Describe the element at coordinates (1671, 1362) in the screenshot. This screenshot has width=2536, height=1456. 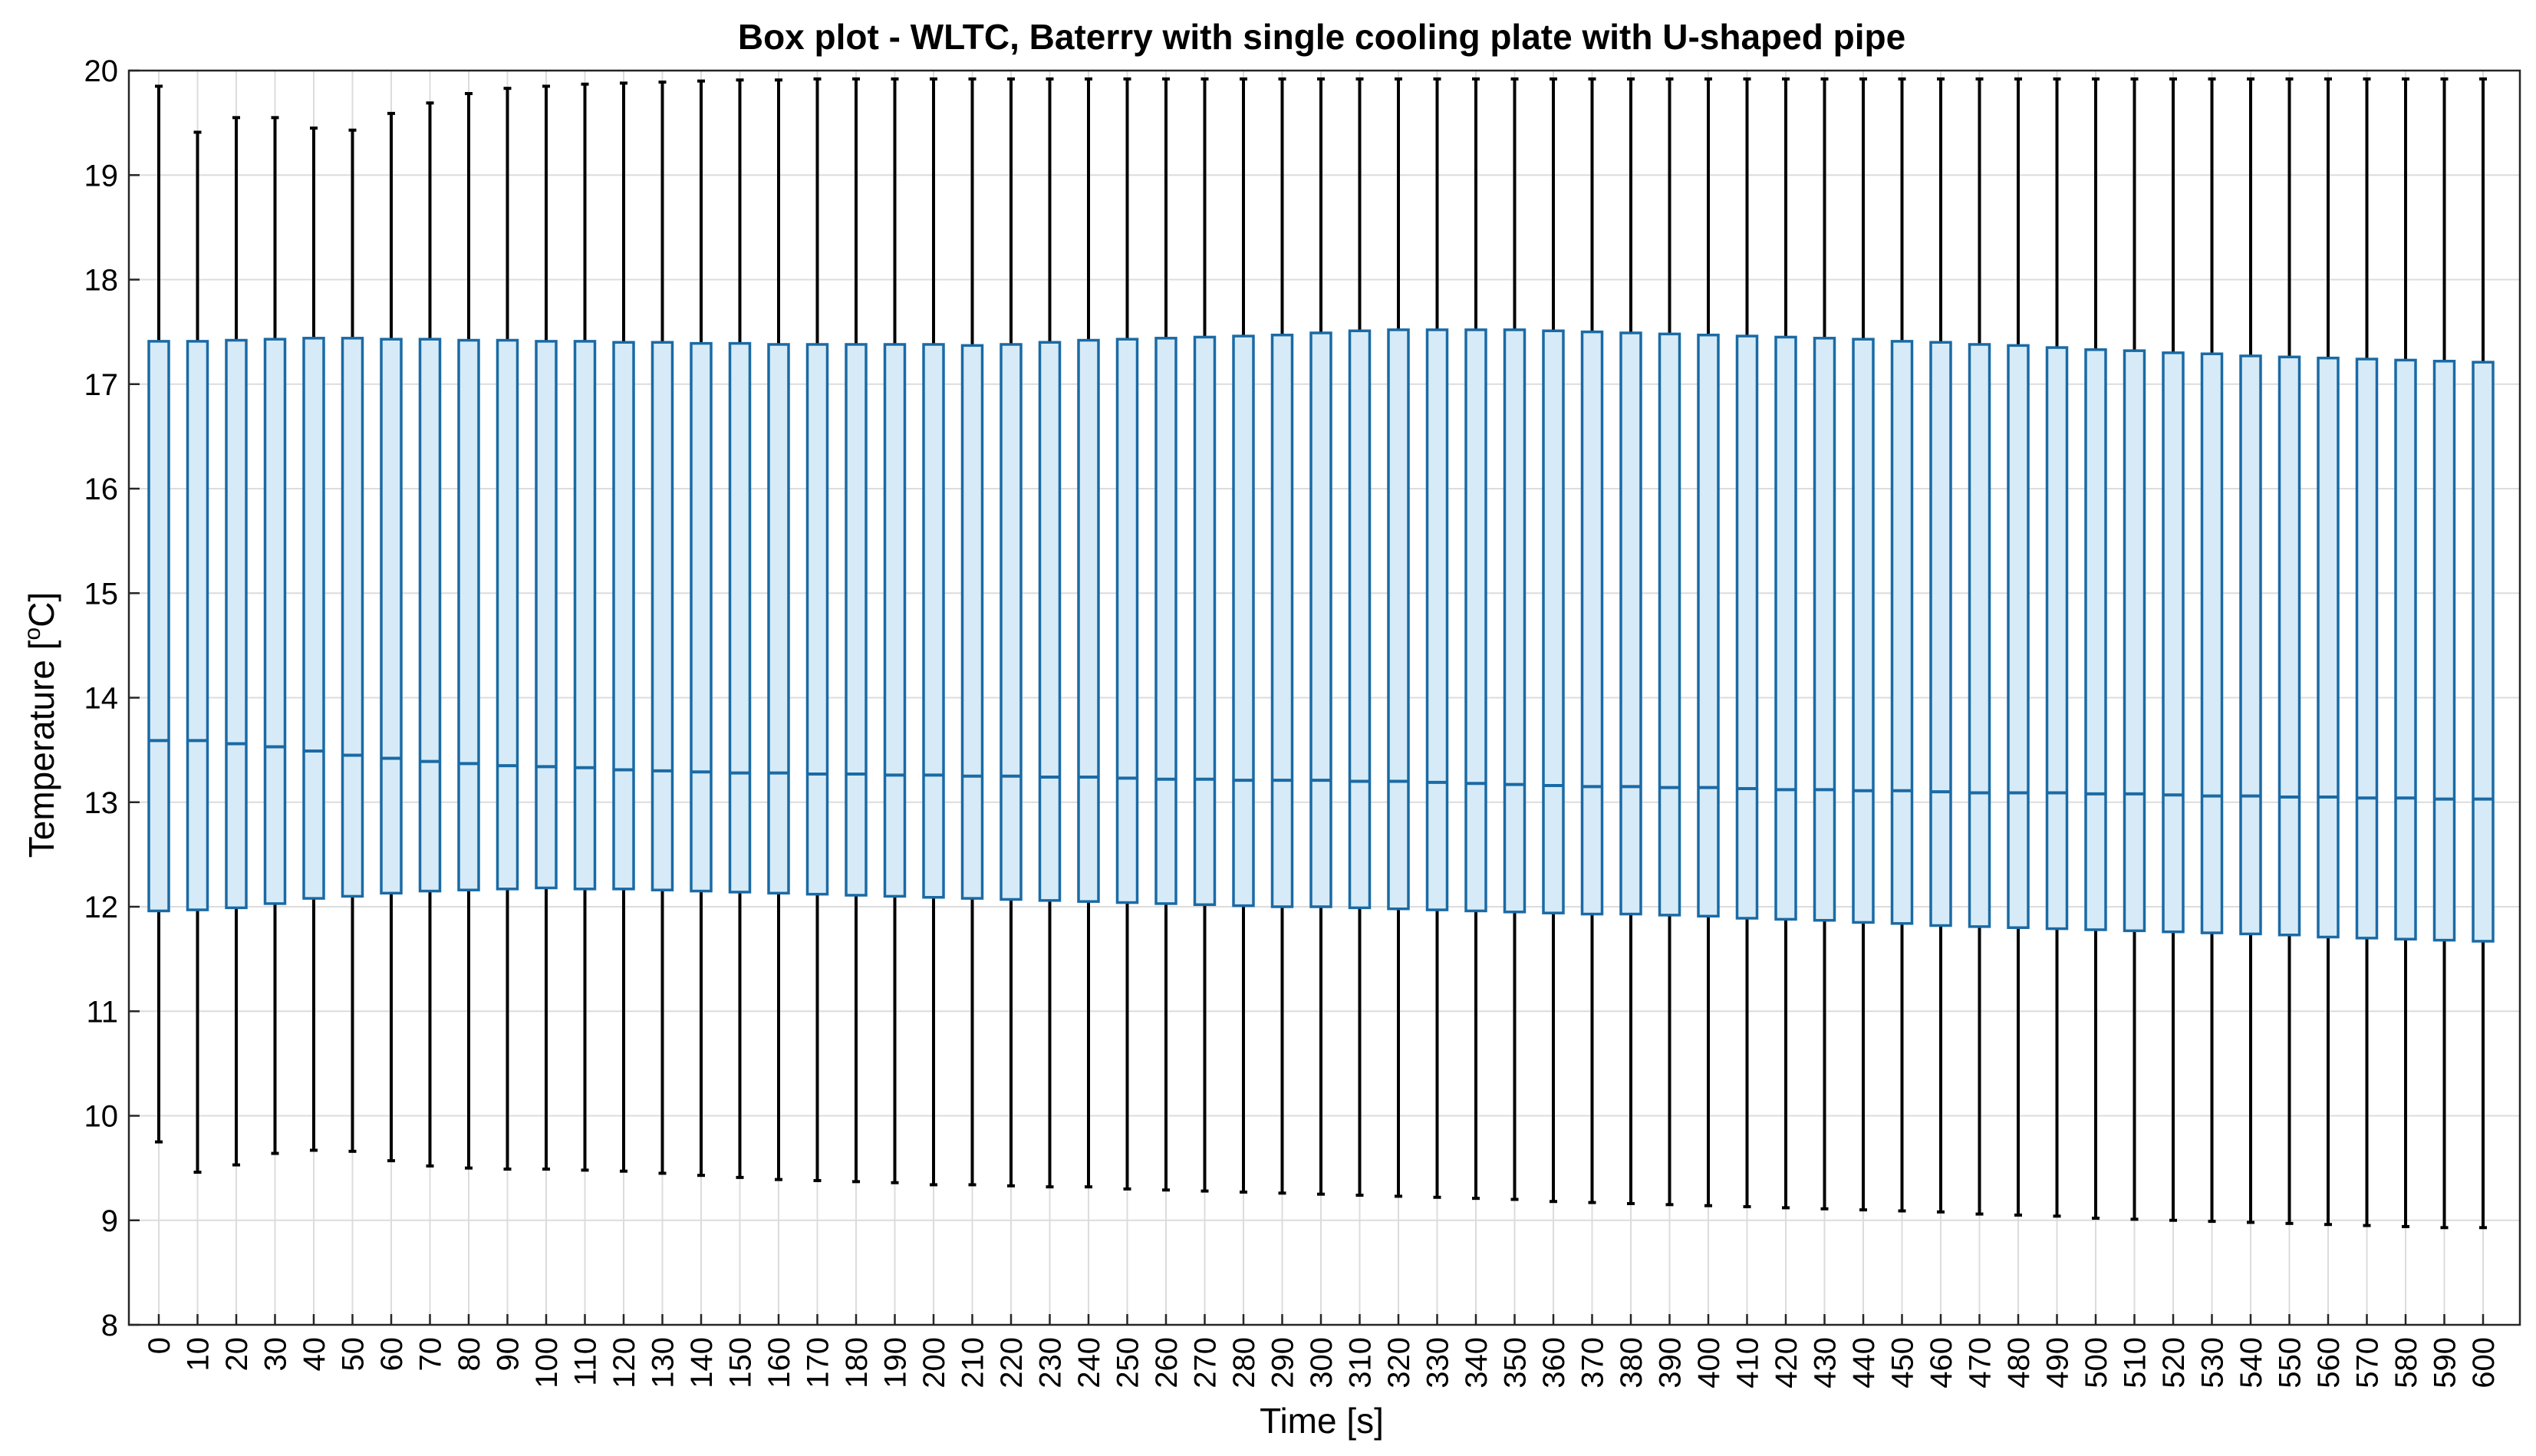
I see `x-tick-label: 390` at that location.